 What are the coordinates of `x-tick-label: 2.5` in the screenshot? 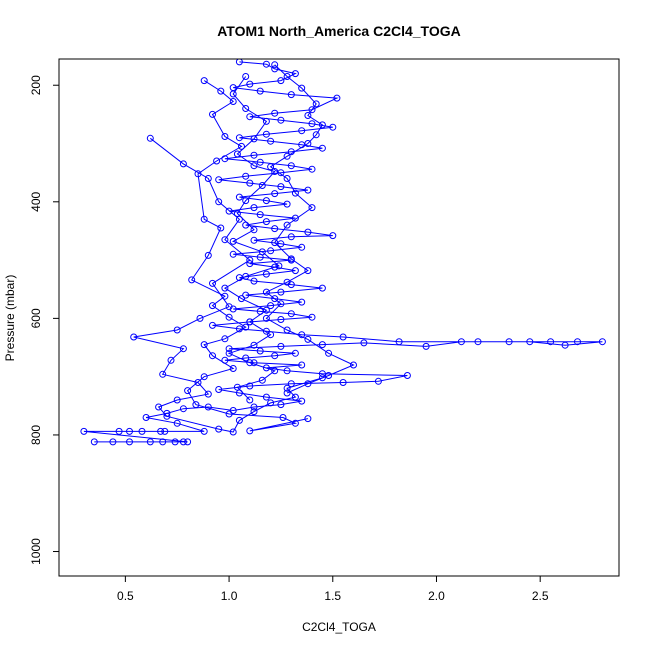 It's located at (540, 596).